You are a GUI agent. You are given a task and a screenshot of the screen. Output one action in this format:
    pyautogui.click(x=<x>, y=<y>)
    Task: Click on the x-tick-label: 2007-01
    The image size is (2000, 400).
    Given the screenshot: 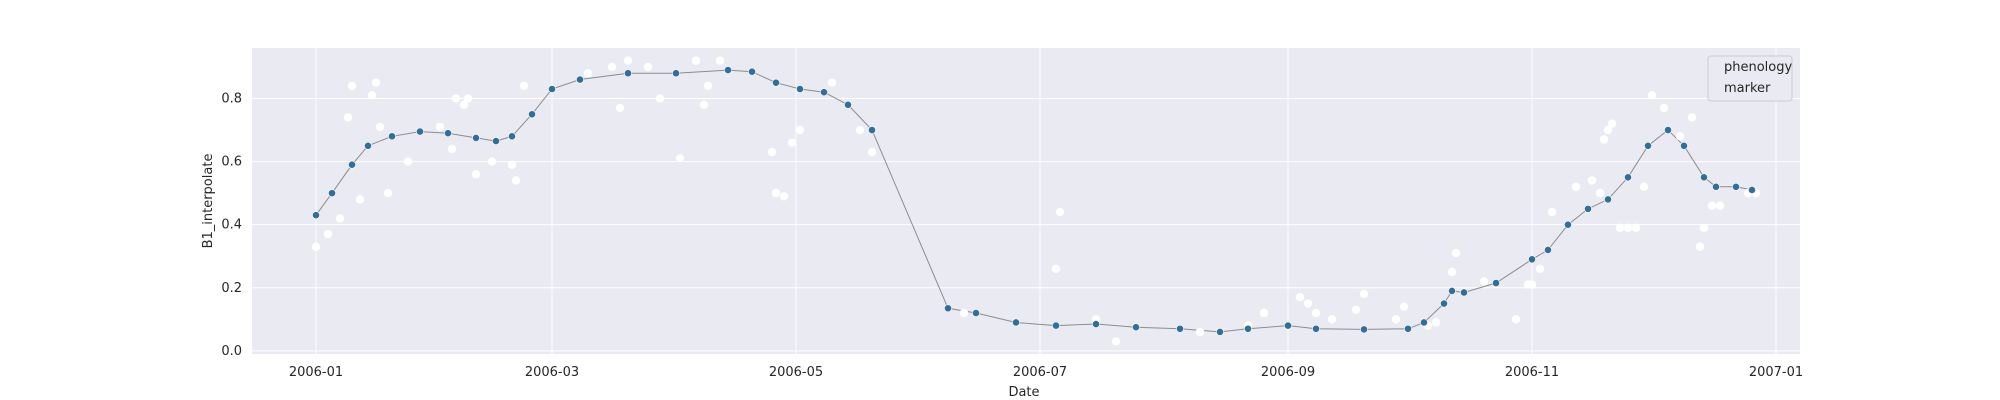 What is the action you would take?
    pyautogui.click(x=1776, y=372)
    